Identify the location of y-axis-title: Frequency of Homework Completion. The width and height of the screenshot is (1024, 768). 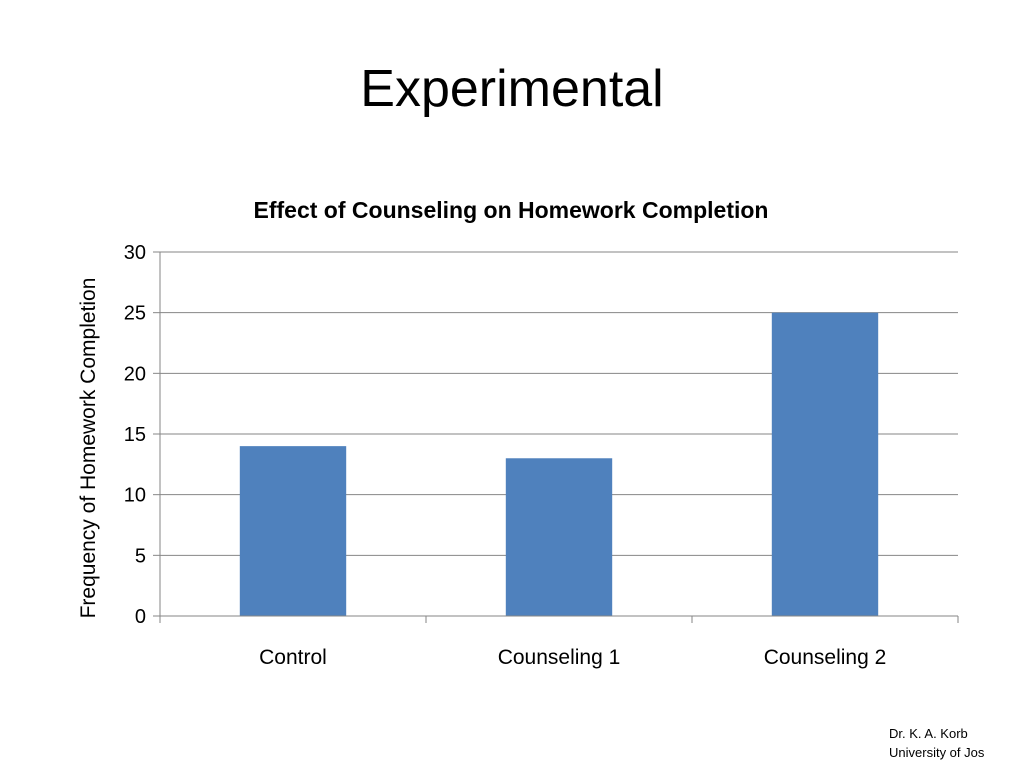
(88, 448).